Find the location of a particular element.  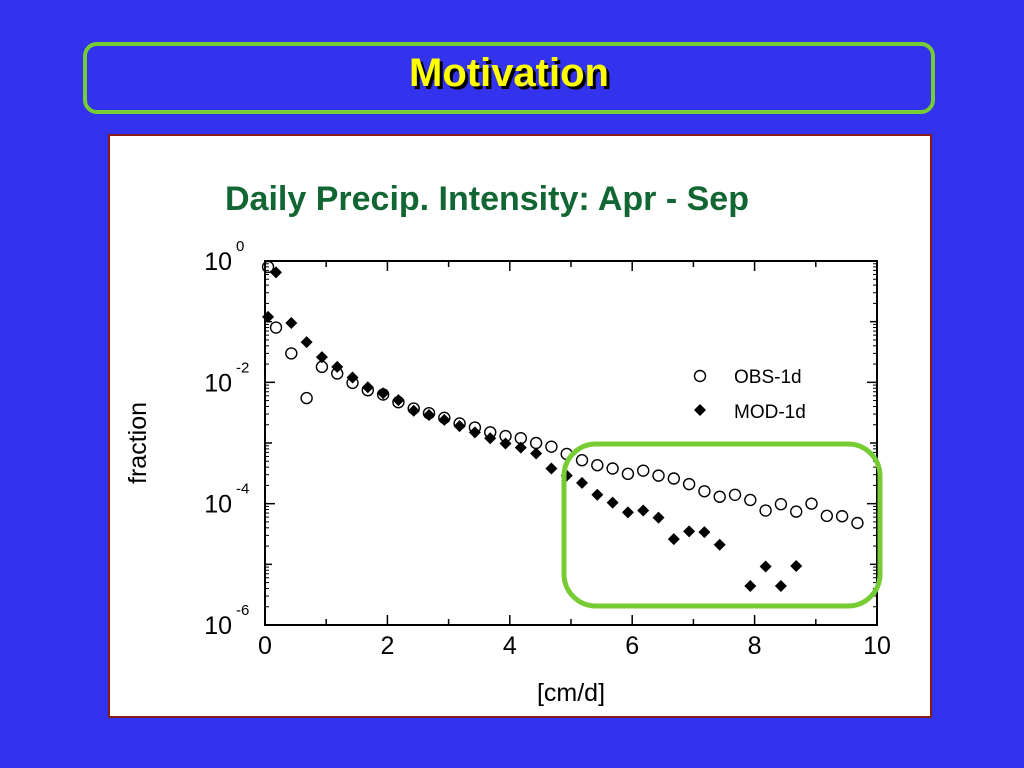

x-tick-label: 4 is located at coordinates (510, 646).